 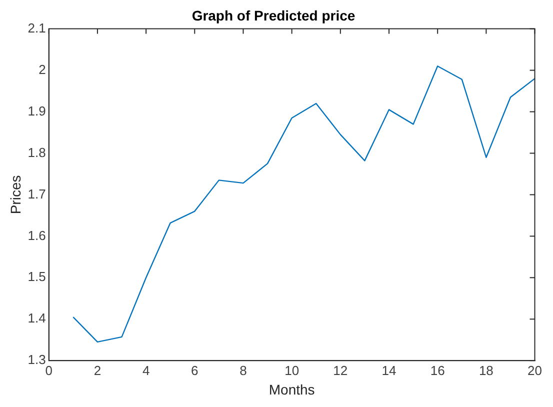 I want to click on x-tick-label: 12, so click(x=340, y=370).